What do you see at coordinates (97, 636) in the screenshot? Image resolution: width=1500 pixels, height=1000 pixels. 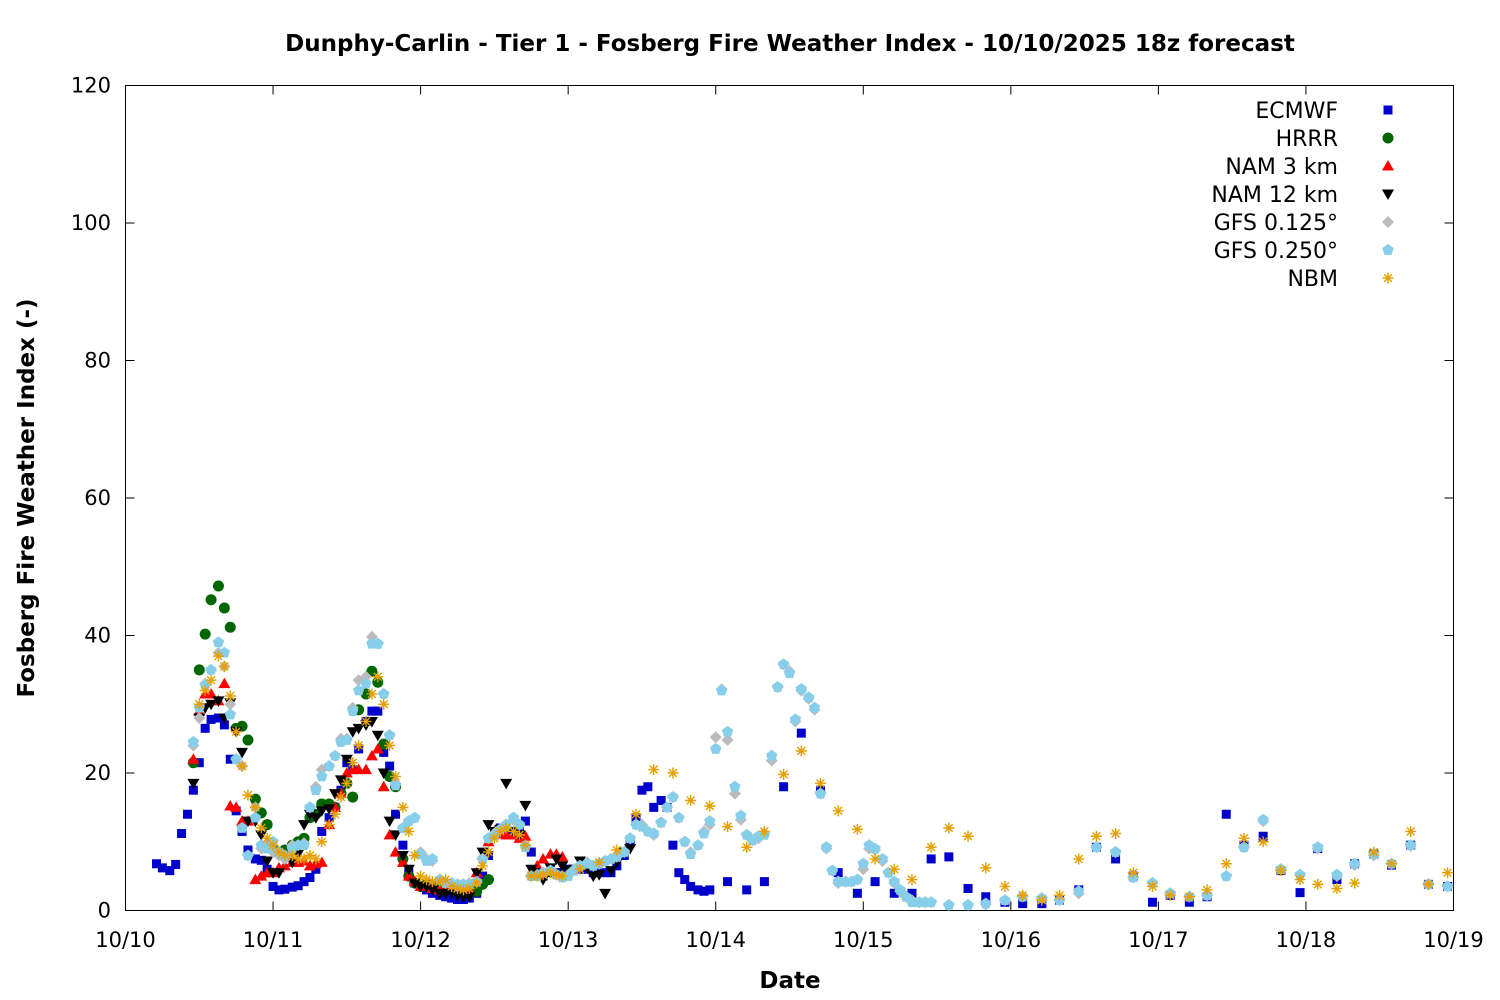 I see `y-tick-label: 40` at bounding box center [97, 636].